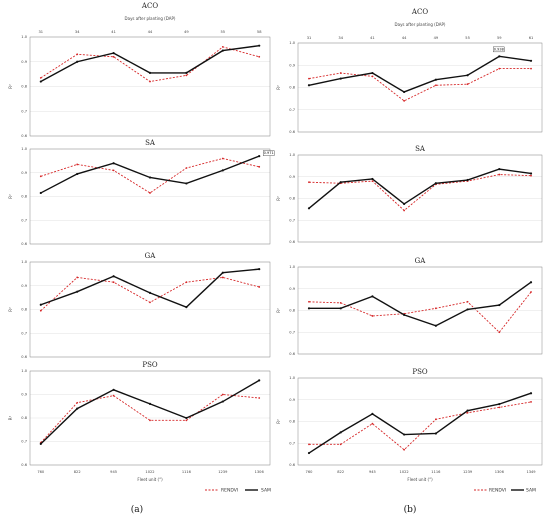 The image size is (550, 519). I want to click on chart-title: GA, so click(421, 261).